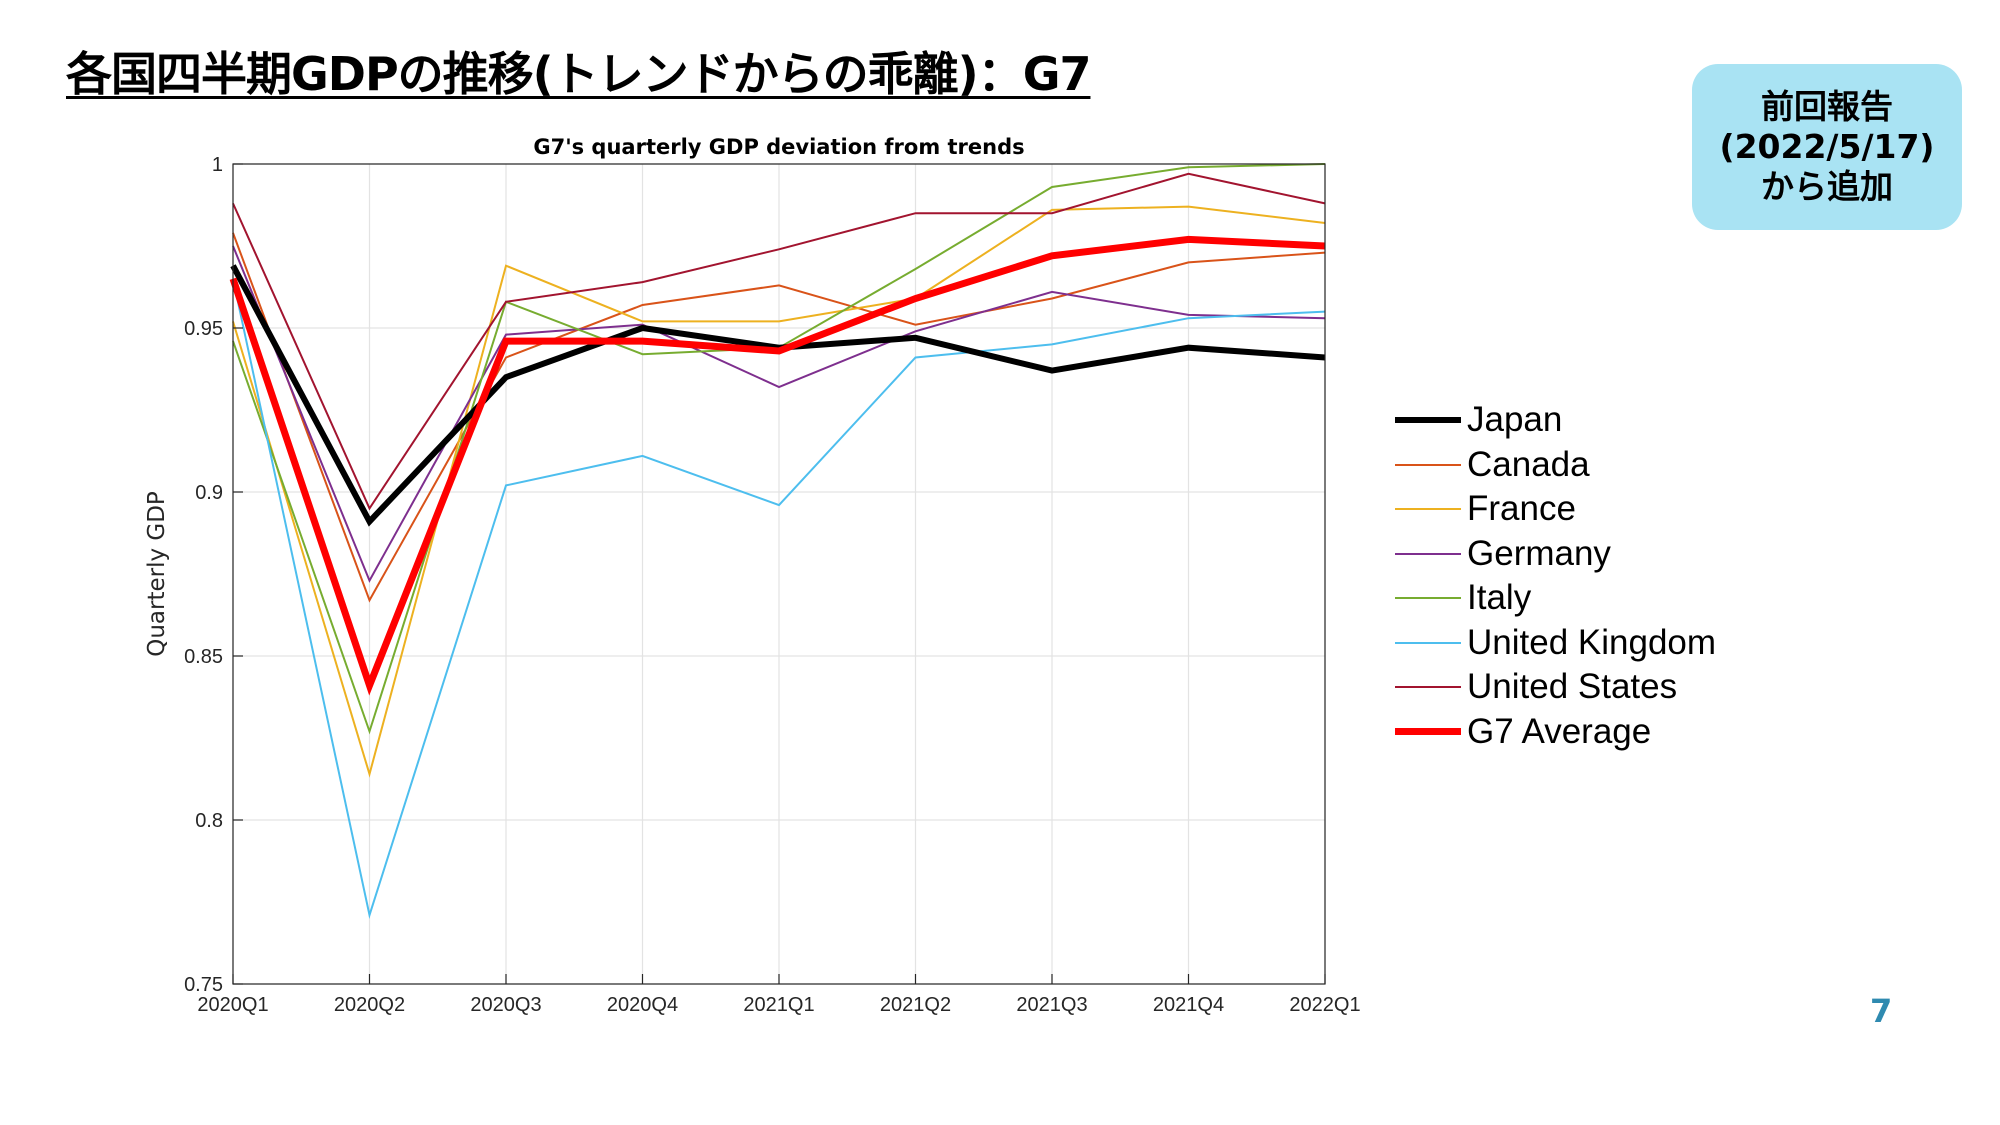  I want to click on legend-label: France, so click(1521, 509).